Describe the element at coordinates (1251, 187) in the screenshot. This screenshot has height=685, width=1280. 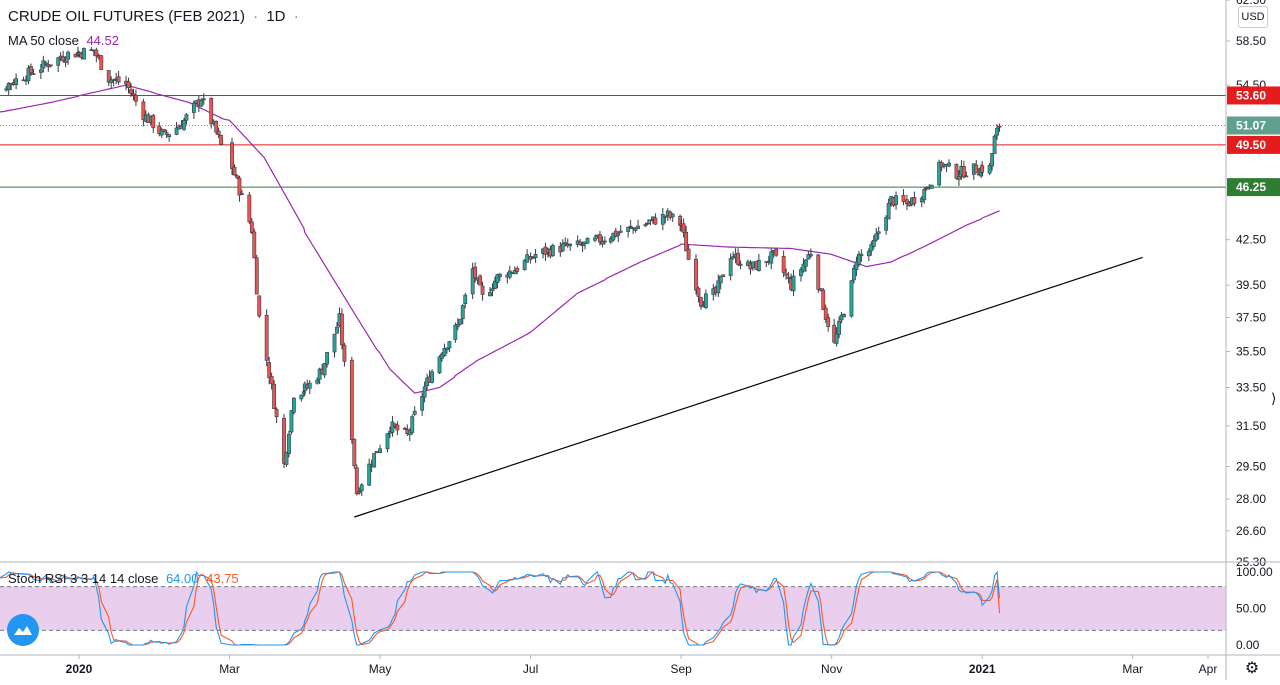
I see `level-price-label: 46.25` at that location.